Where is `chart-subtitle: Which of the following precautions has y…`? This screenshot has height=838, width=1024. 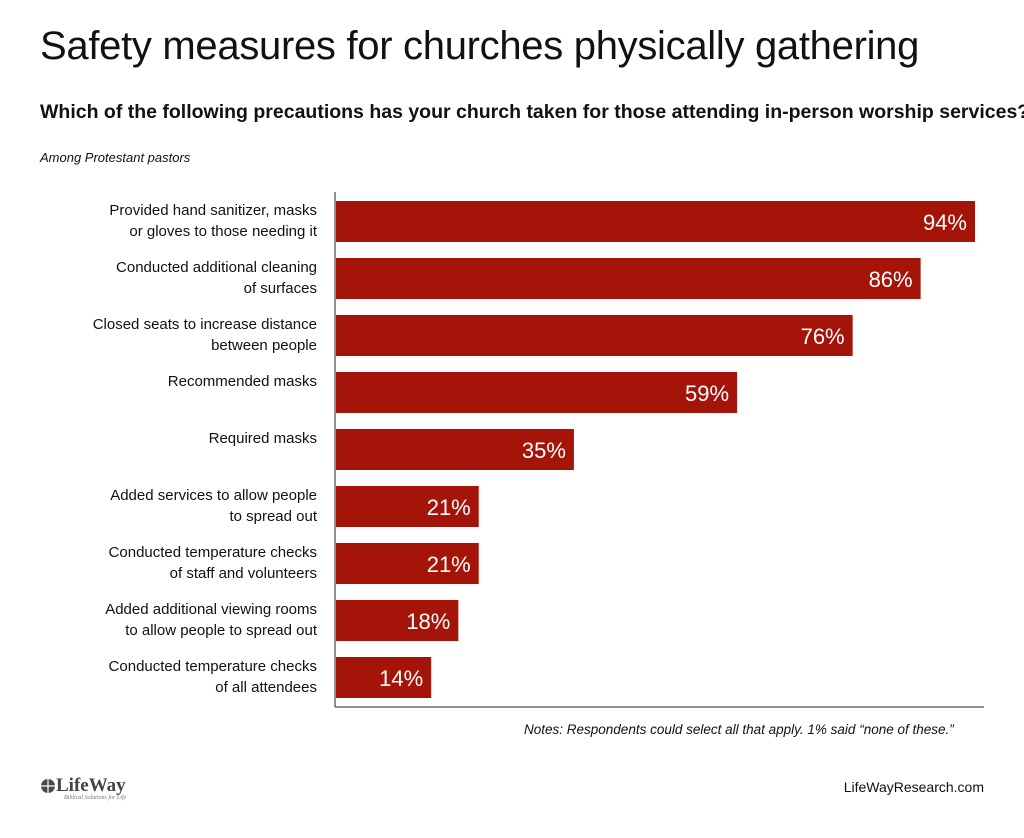
chart-subtitle: Which of the following precautions has y… is located at coordinates (532, 112).